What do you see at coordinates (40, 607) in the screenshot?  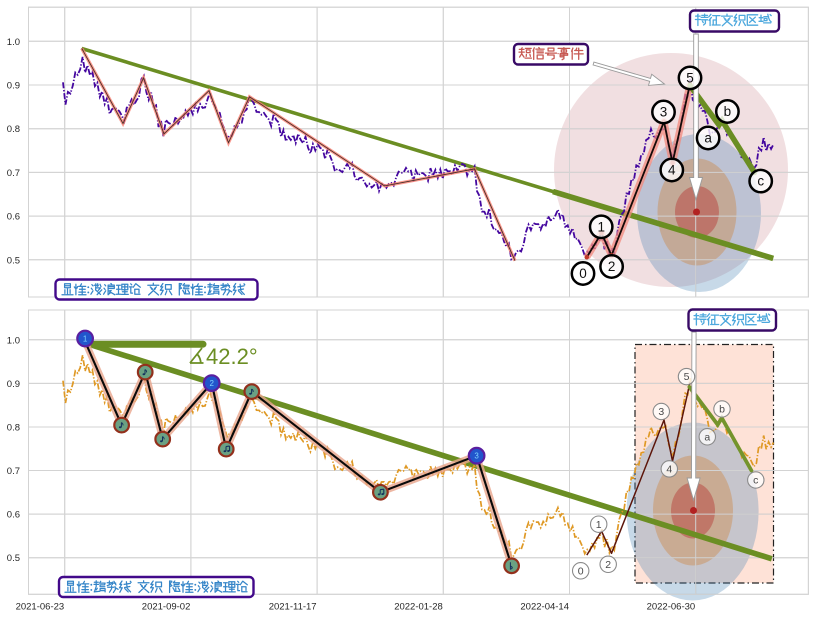 I see `svg-text: 2021-06-23` at bounding box center [40, 607].